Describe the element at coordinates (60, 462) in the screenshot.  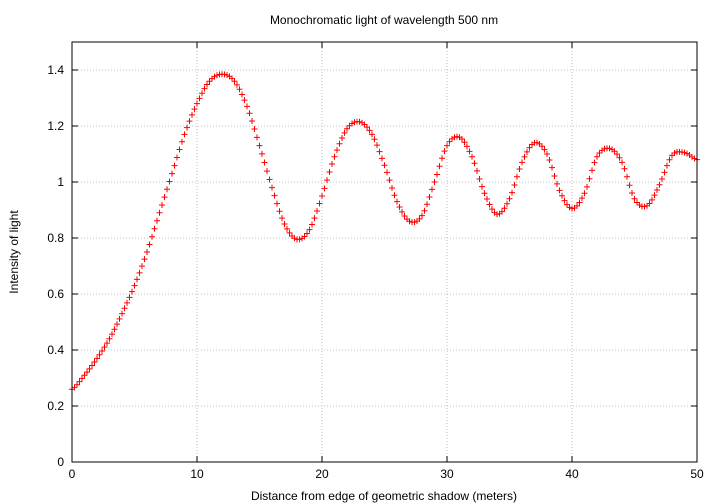
I see `y-tick-label: 0` at that location.